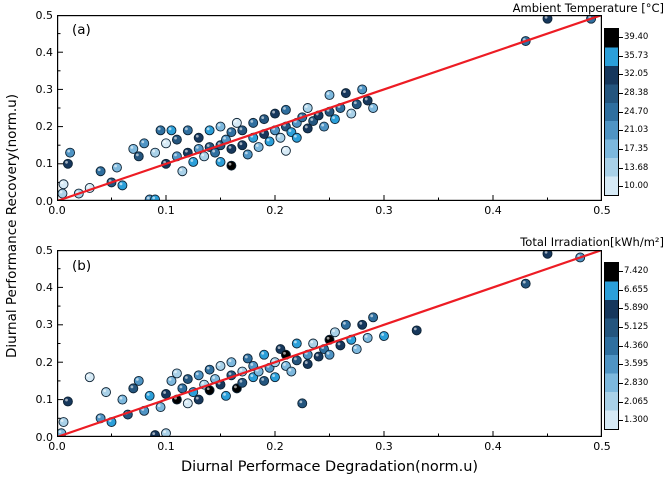 The width and height of the screenshot is (666, 493). Describe the element at coordinates (592, 242) in the screenshot. I see `colorbar-b-title: Total Irradiation[kWh/m²]` at that location.